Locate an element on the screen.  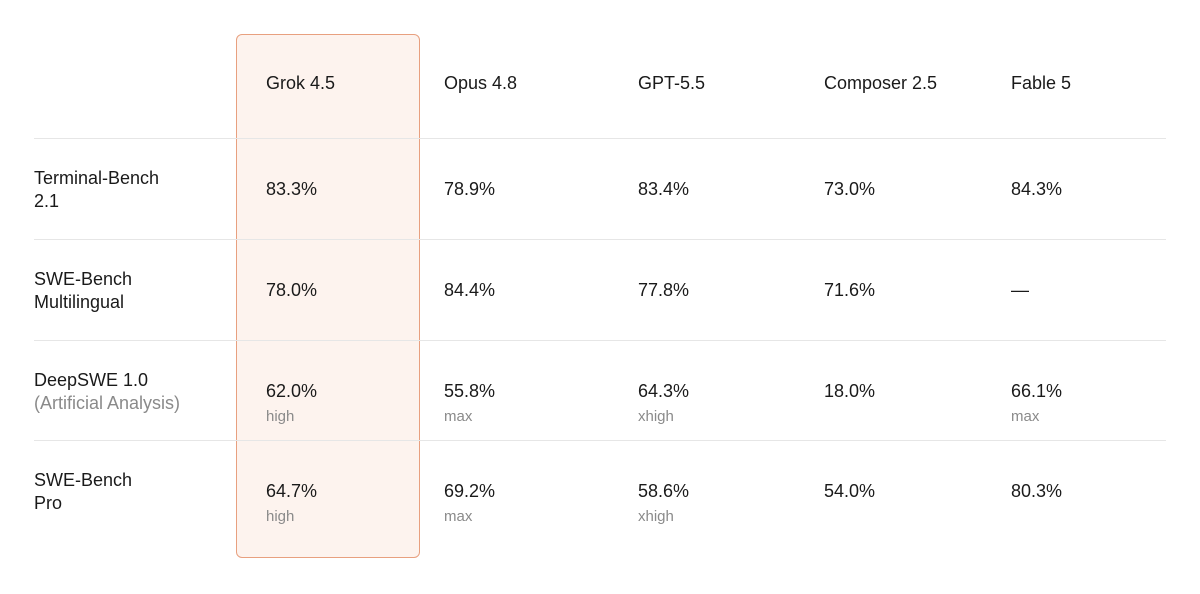
column-header: Opus 4.8 is located at coordinates (481, 83).